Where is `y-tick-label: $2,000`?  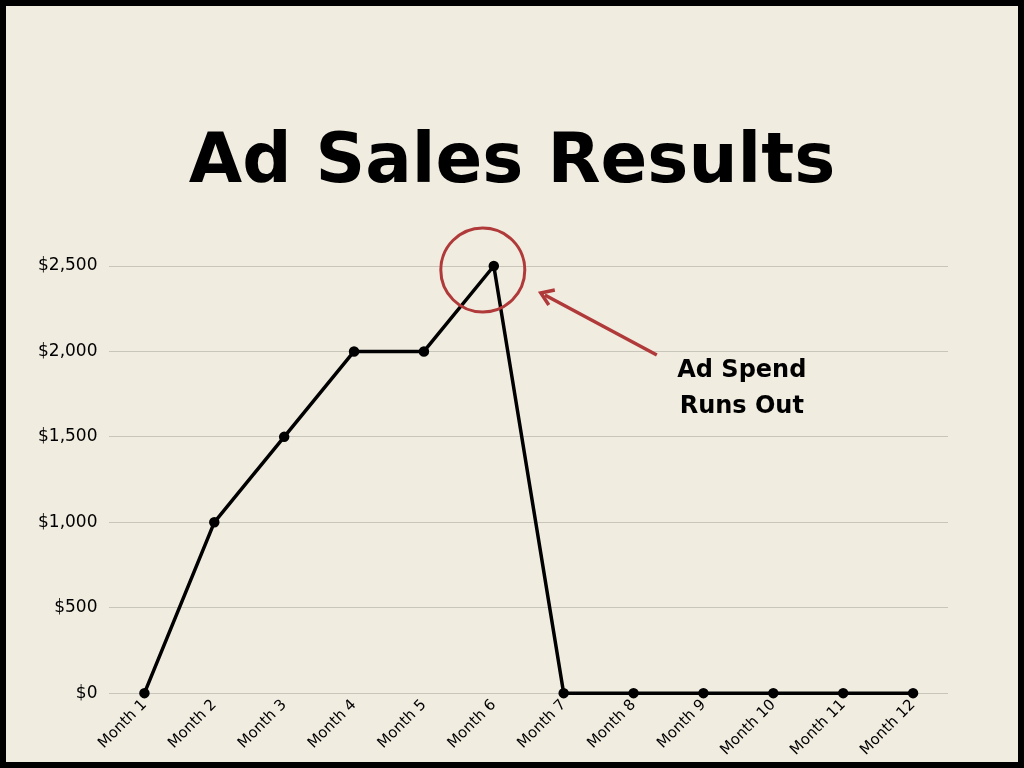 y-tick-label: $2,000 is located at coordinates (68, 349).